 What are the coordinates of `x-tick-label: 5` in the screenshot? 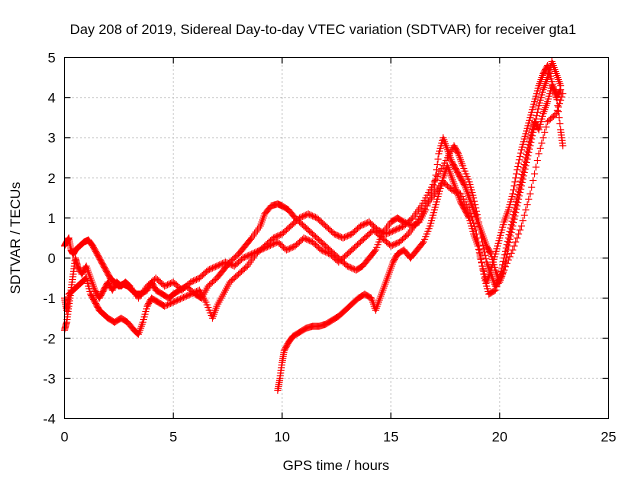 It's located at (173, 437).